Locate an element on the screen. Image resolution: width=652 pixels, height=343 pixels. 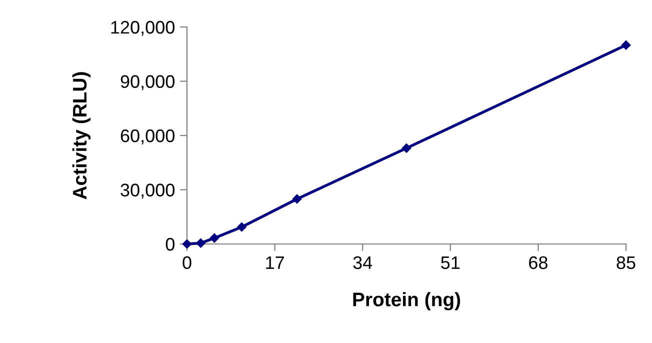
y-tick-label: 120,000 is located at coordinates (142, 28).